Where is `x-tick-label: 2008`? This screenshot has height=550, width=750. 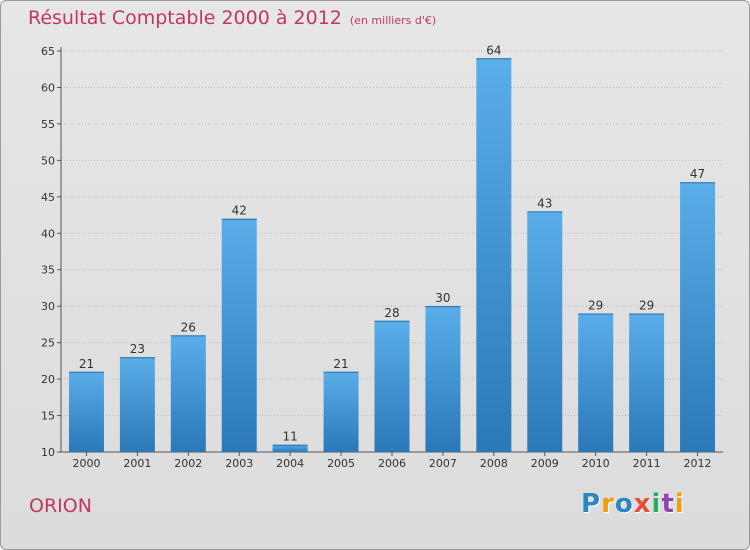 x-tick-label: 2008 is located at coordinates (494, 463).